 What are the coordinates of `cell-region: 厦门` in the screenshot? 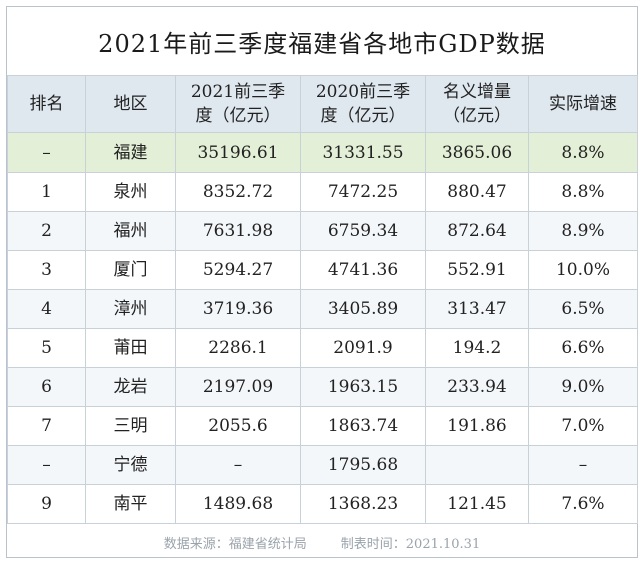 It's located at (130, 270).